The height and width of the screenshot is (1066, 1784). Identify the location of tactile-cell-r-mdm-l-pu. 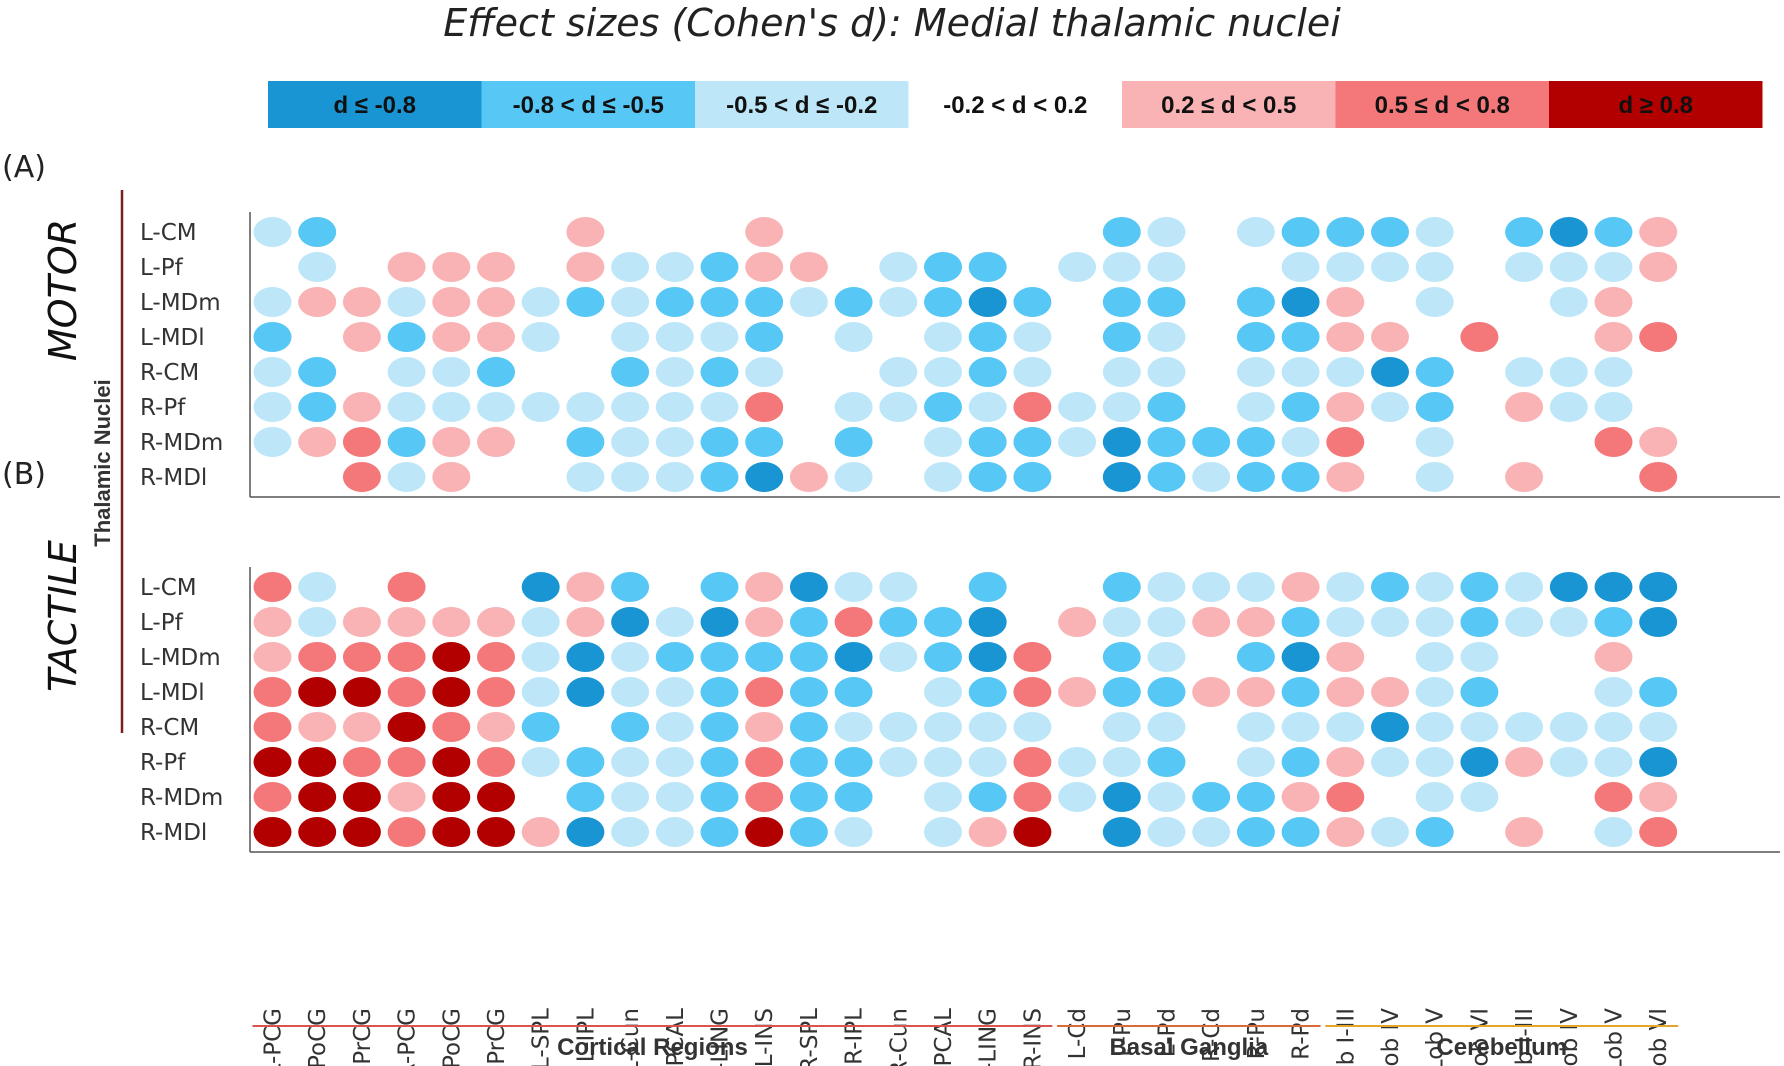
(1121, 797).